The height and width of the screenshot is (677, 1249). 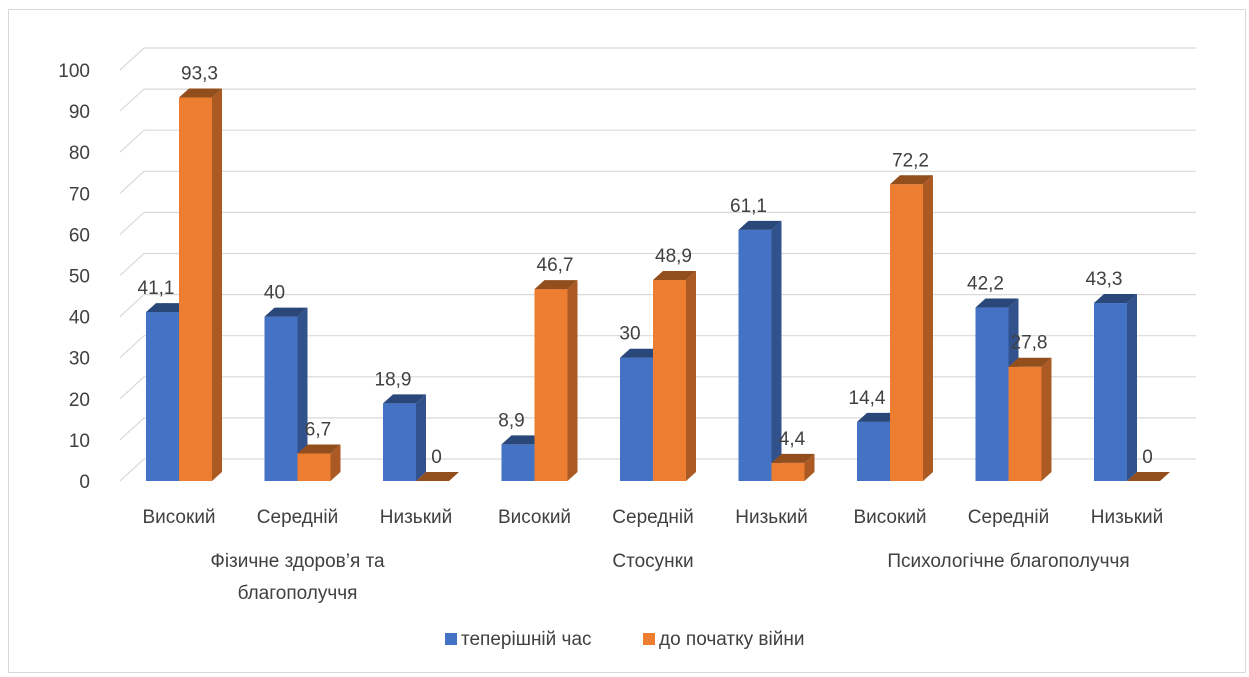 I want to click on y-tick-label: 50, so click(x=79, y=277).